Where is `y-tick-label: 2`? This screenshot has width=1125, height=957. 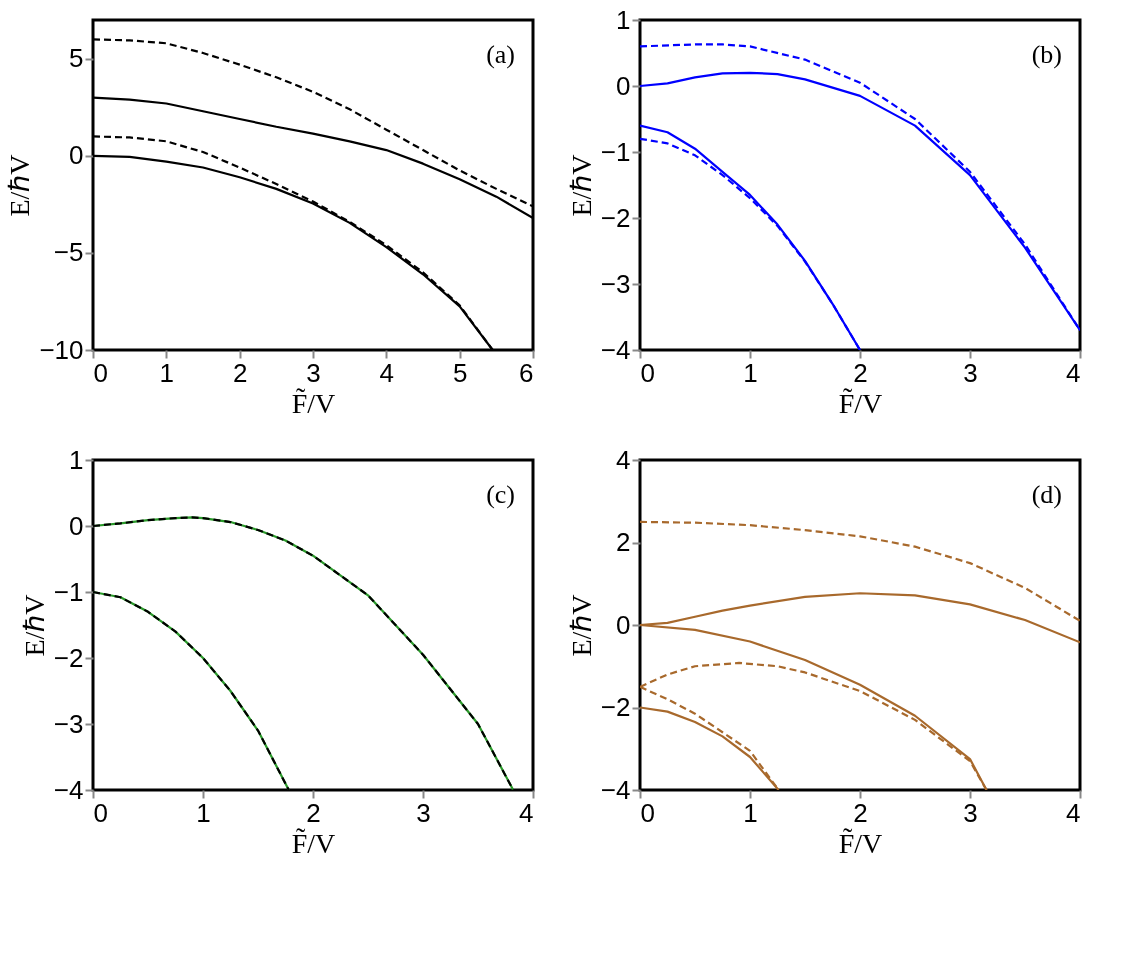 y-tick-label: 2 is located at coordinates (623, 542).